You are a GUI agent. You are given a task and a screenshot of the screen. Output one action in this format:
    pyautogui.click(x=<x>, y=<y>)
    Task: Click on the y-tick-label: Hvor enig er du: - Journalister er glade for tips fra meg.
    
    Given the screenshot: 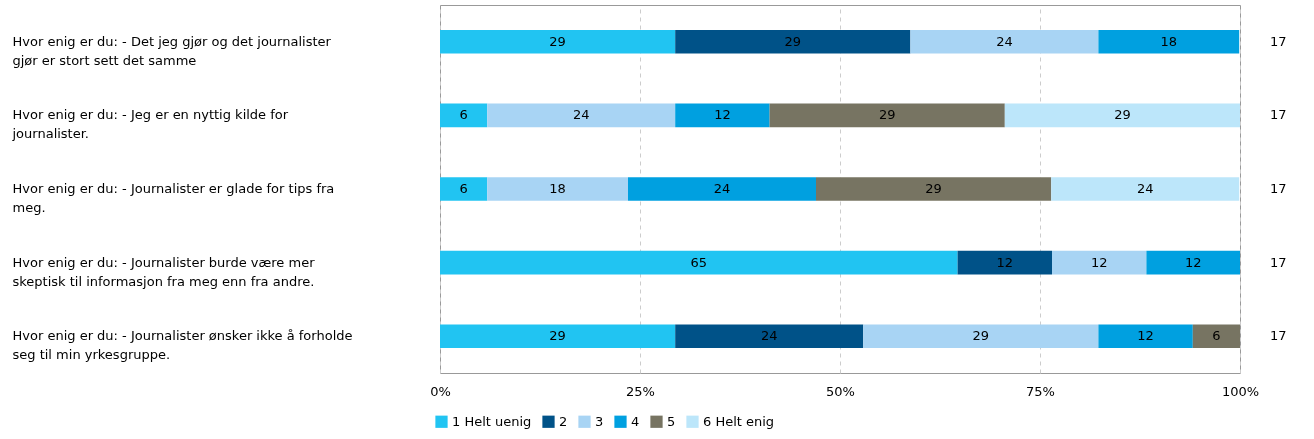 What is the action you would take?
    pyautogui.click(x=173, y=198)
    